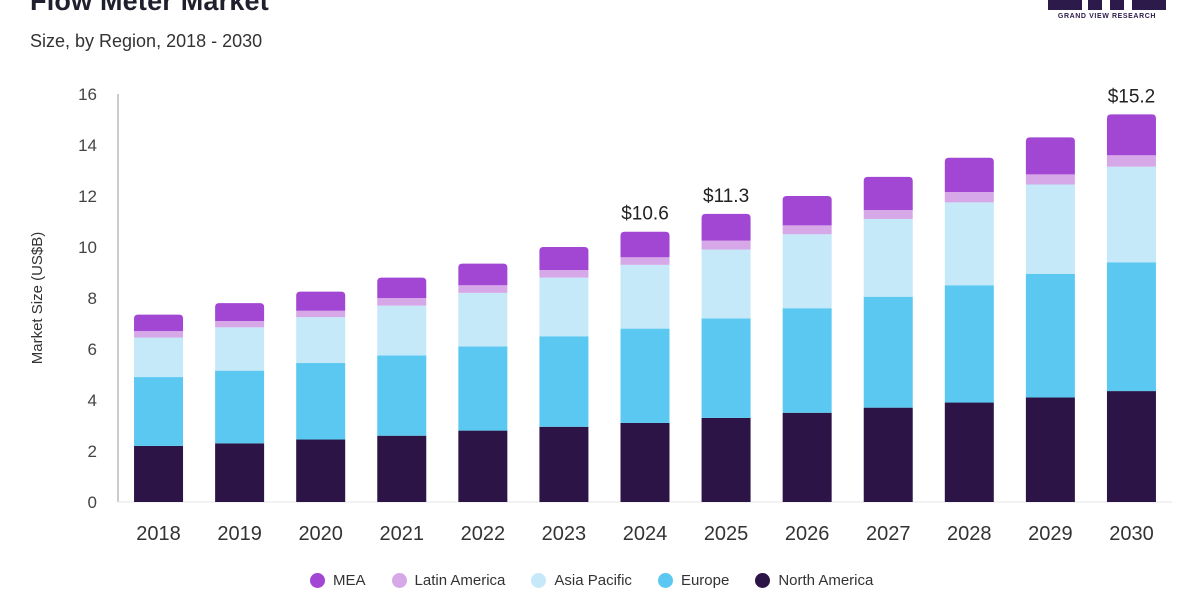  I want to click on x-tick-label: 2026, so click(807, 534).